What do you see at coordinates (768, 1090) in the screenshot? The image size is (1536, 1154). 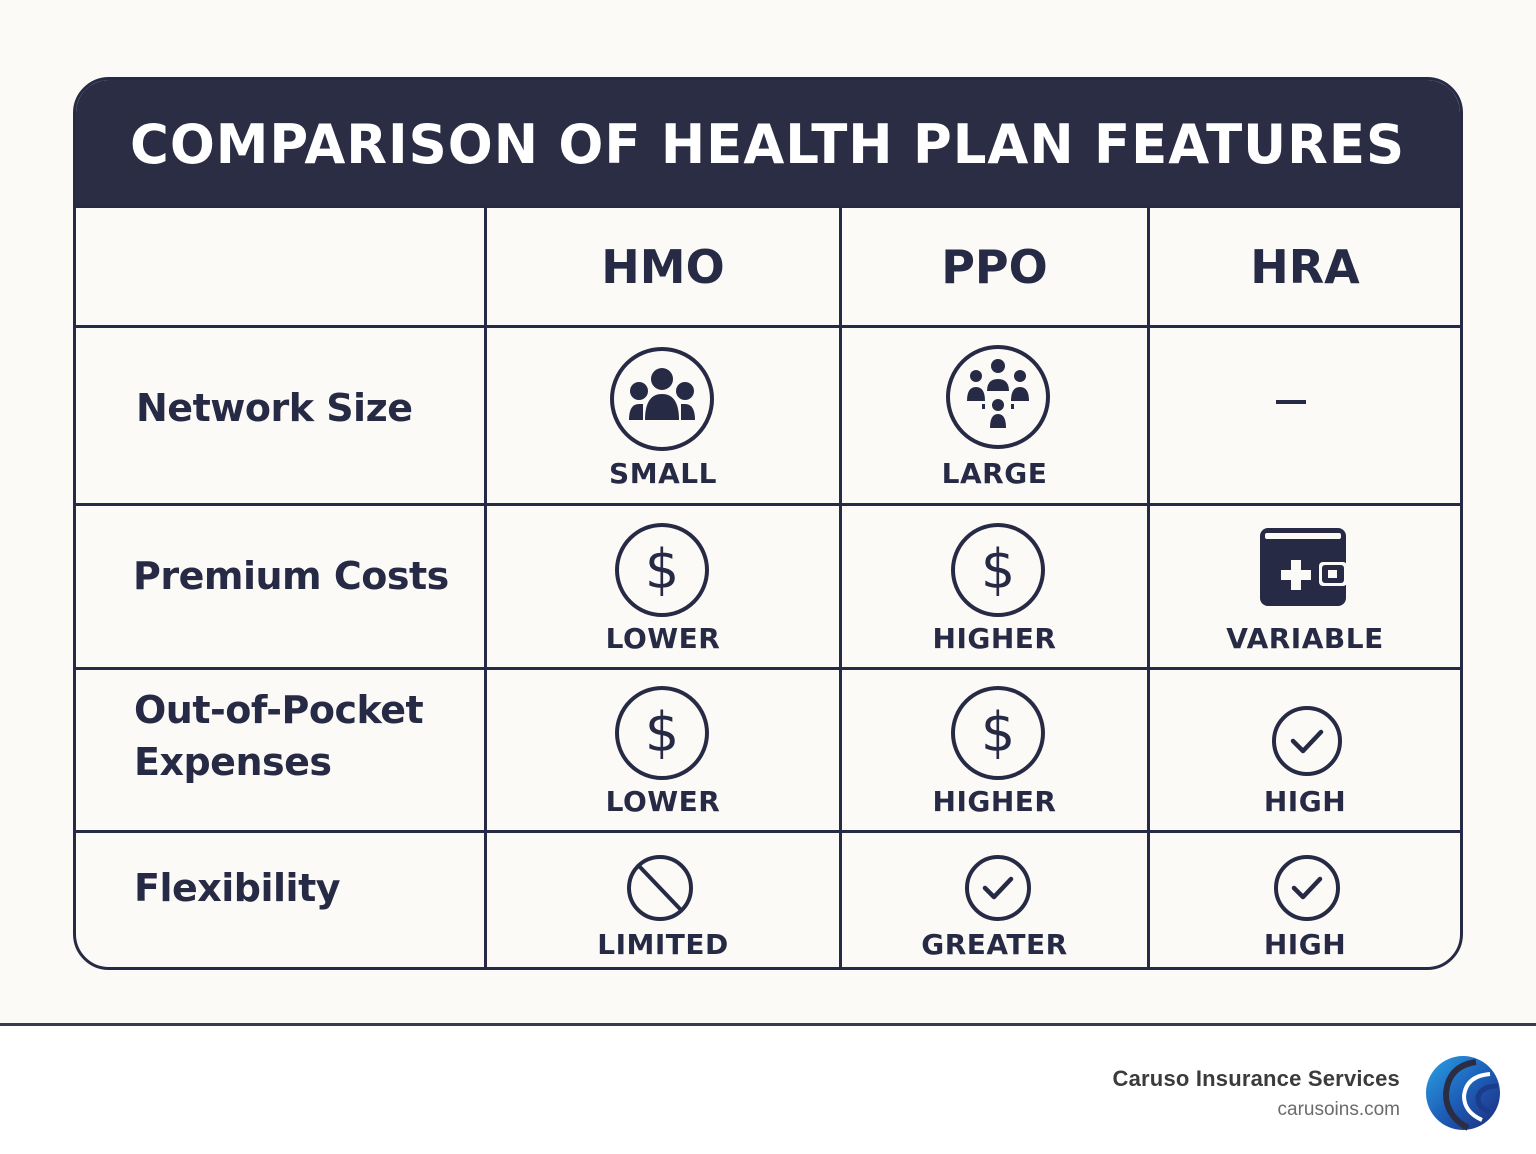 I see `footer: Caruso Insurance Services carusoins.com` at bounding box center [768, 1090].